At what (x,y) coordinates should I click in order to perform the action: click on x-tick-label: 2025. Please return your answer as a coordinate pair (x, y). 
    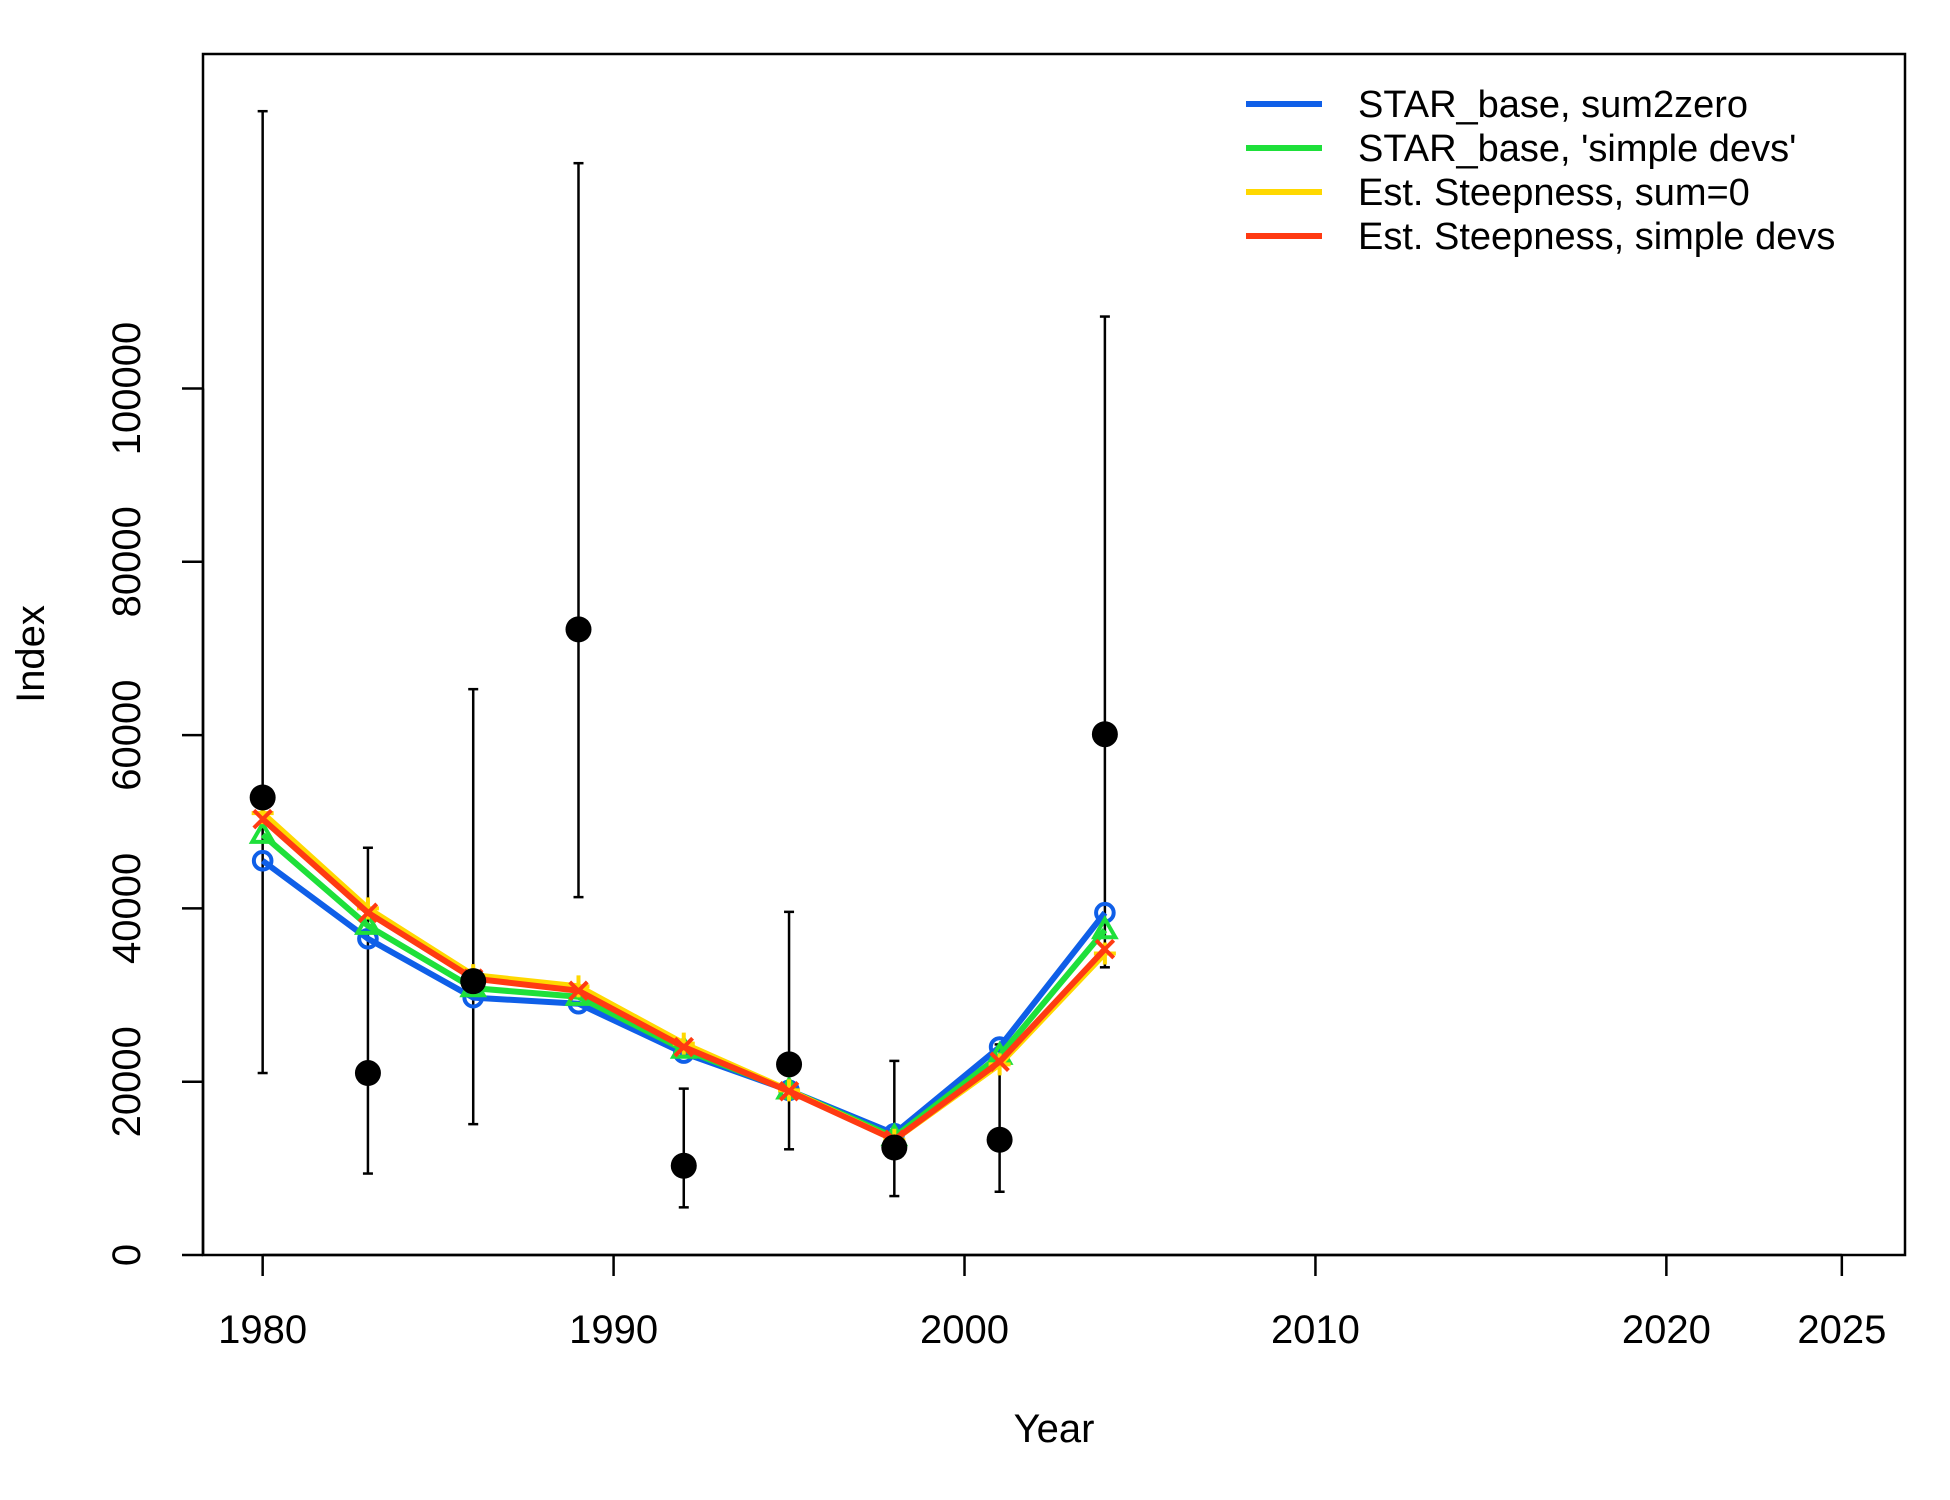
    Looking at the image, I should click on (1841, 1330).